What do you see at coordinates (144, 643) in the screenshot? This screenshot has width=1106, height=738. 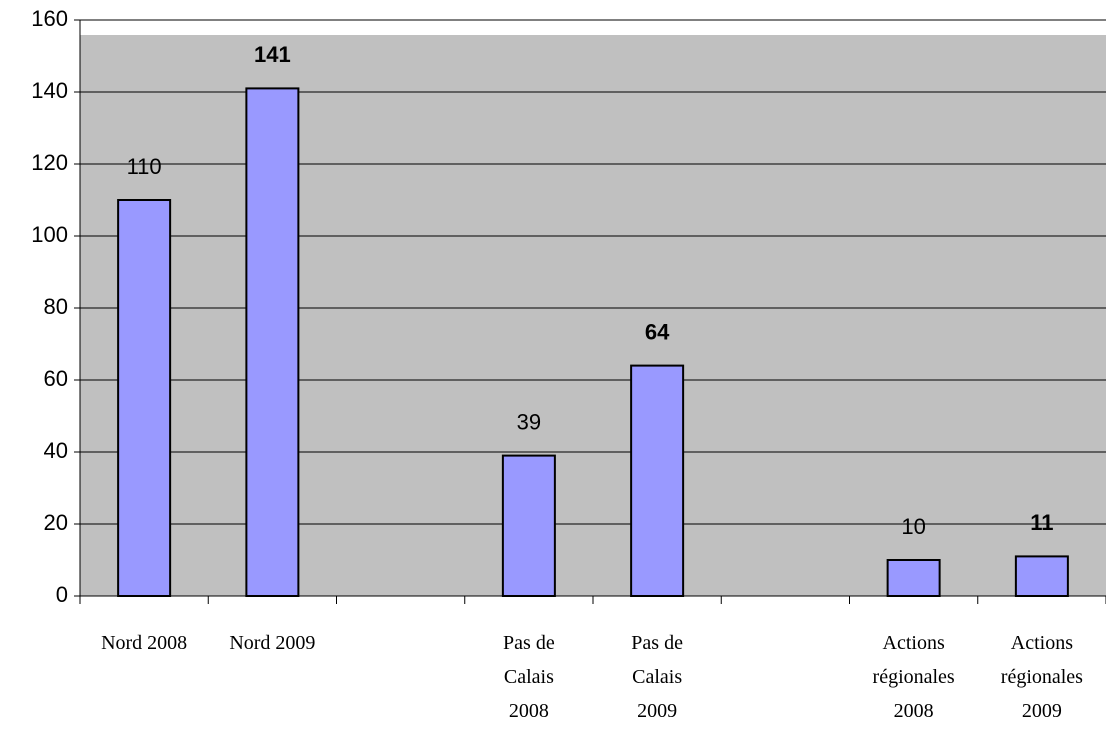 I see `x-tick-label: Nord 2008` at bounding box center [144, 643].